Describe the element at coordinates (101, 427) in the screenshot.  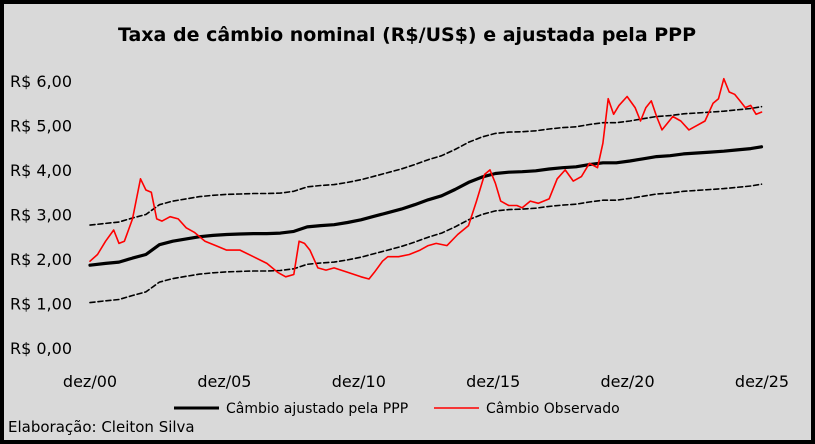
I see `credit-text: Elaboração: Cleiton Silva` at that location.